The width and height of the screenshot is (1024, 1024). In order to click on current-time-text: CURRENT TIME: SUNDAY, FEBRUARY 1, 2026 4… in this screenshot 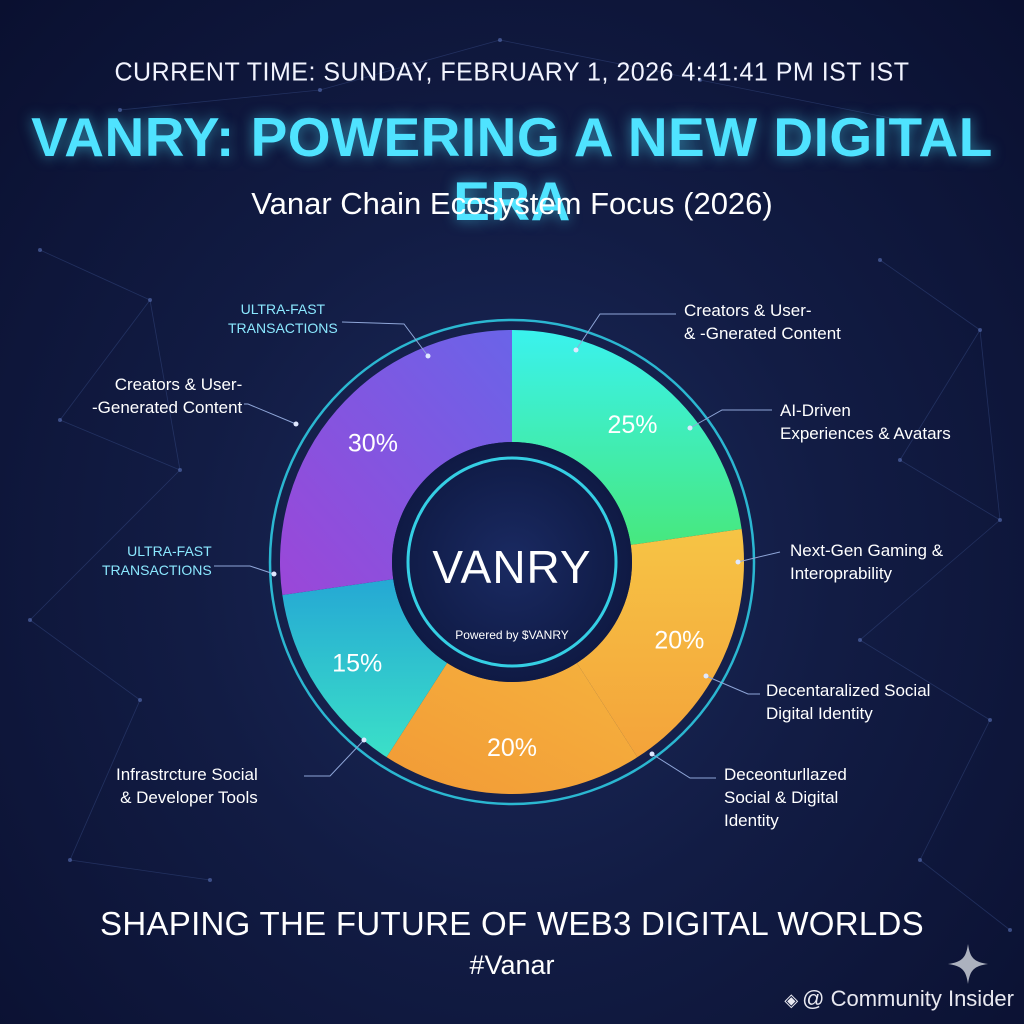, I will do `click(512, 72)`.